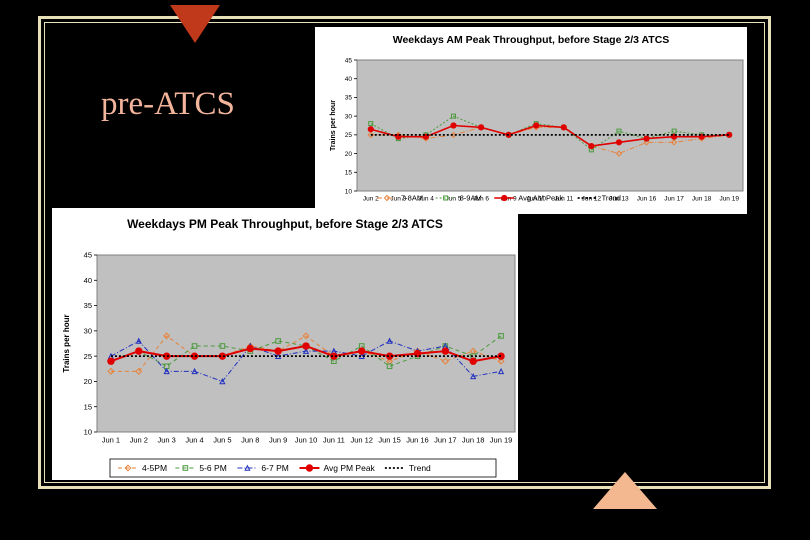  What do you see at coordinates (473, 440) in the screenshot?
I see `chart-1-xtick-label: Jun 18` at bounding box center [473, 440].